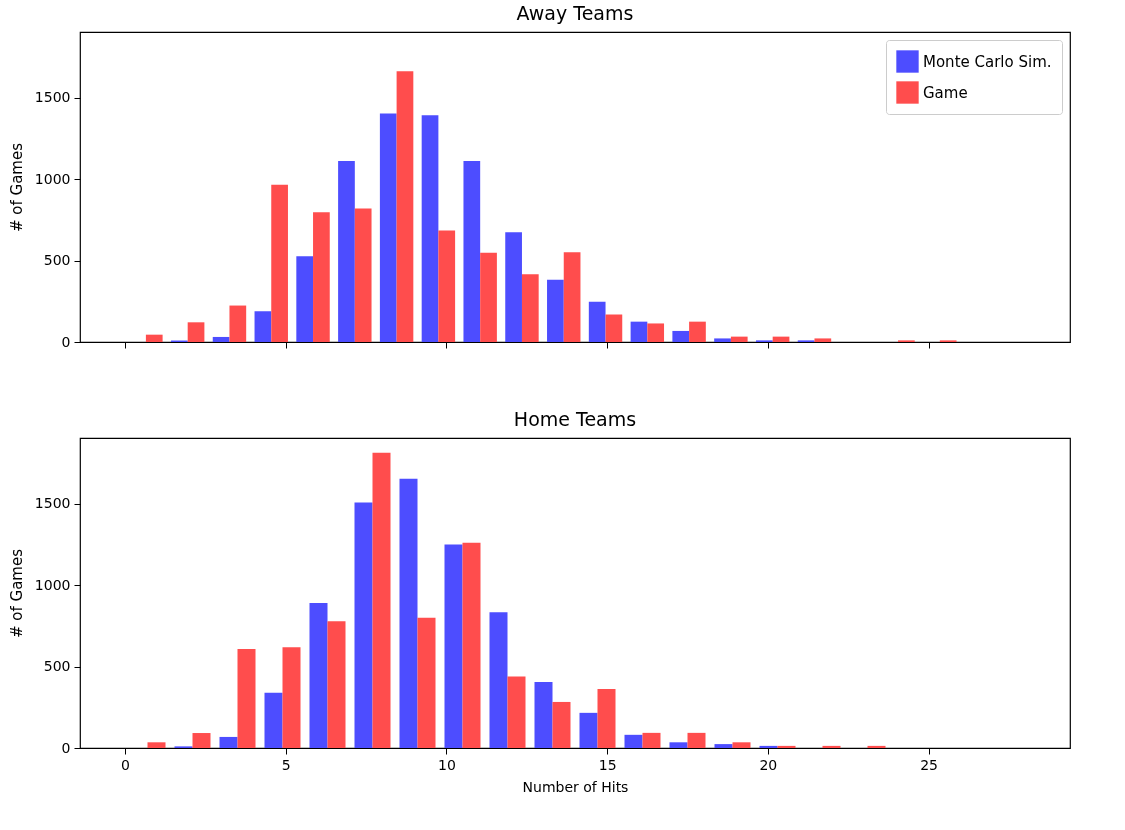 This screenshot has width=1125, height=830. Describe the element at coordinates (929, 764) in the screenshot. I see `x-tick-label: 25` at that location.